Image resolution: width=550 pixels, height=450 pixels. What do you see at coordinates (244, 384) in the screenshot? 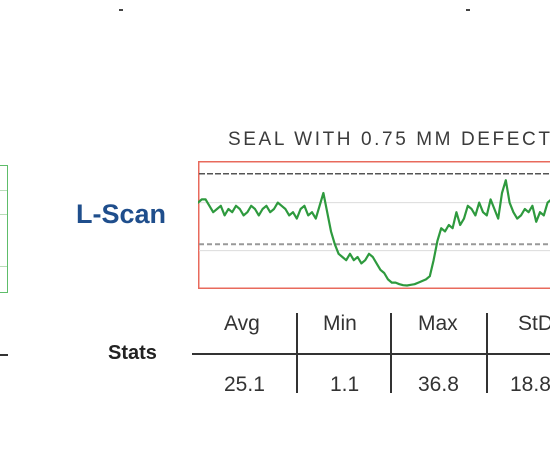
I see `stats-value-avg: 25.1` at bounding box center [244, 384].